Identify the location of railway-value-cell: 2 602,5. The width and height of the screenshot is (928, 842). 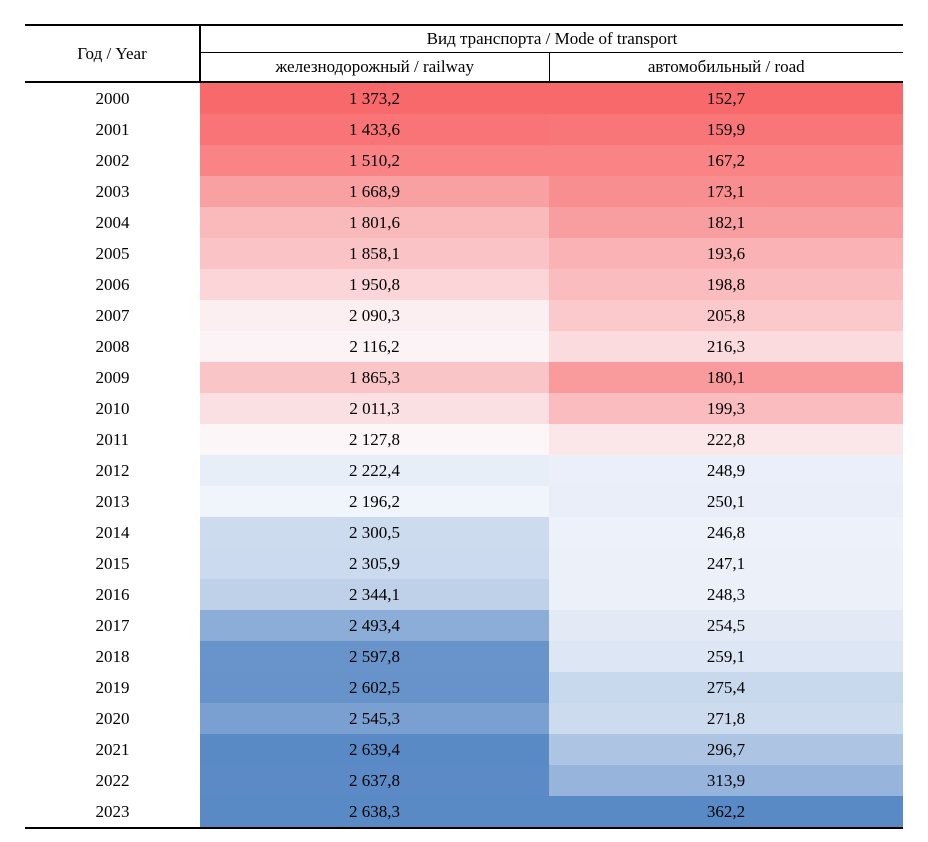
(374, 687).